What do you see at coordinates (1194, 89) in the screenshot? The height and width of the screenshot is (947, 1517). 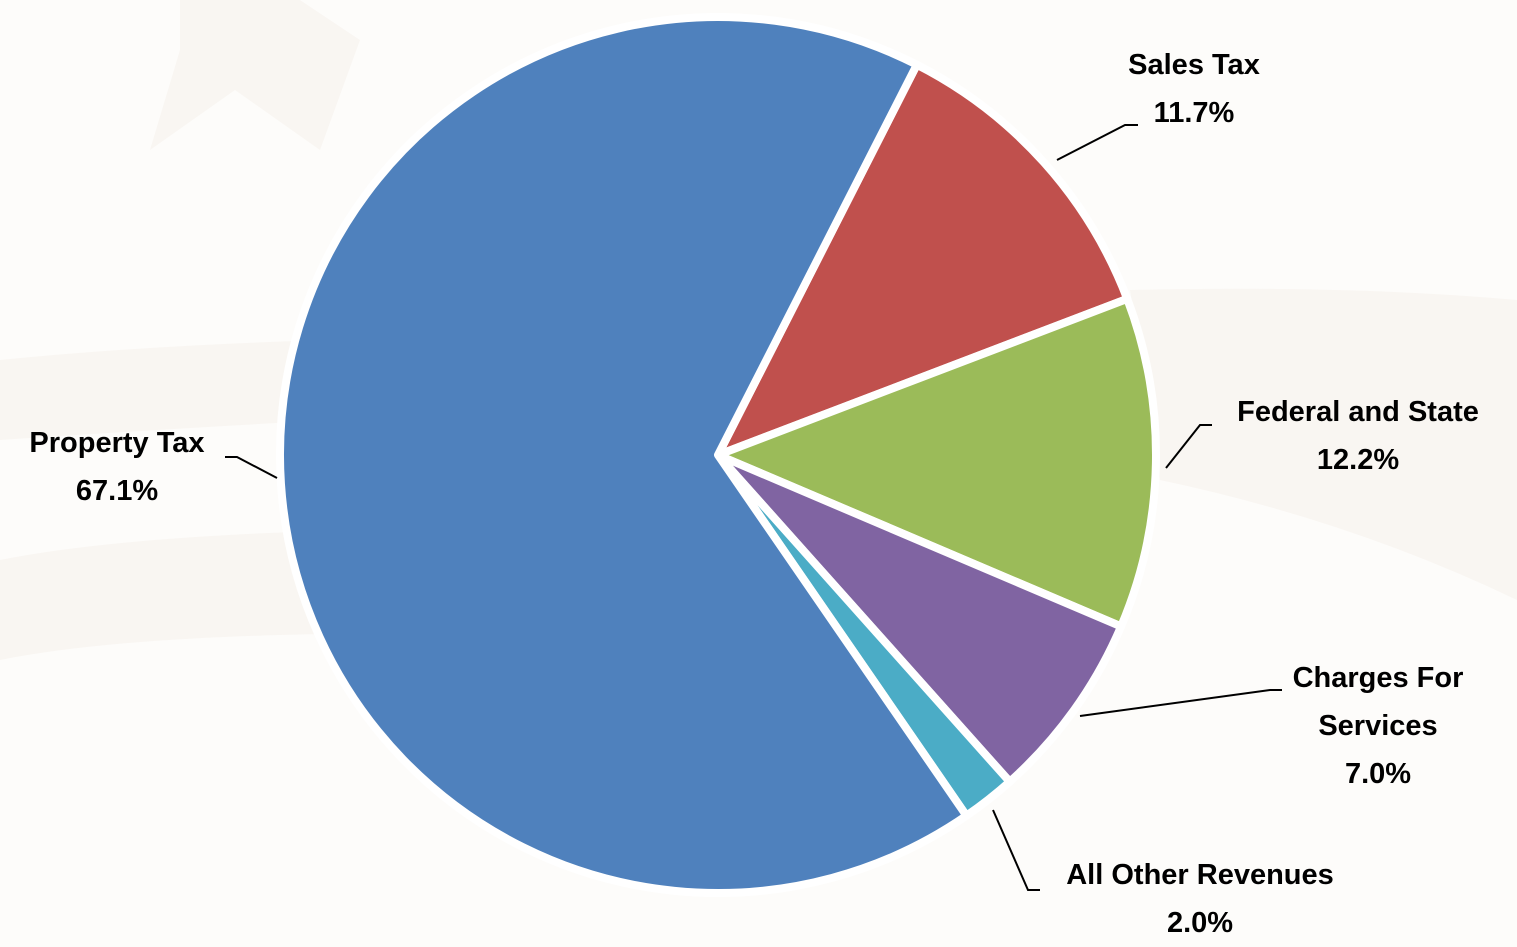 I see `slice-label: Sales Tax 11.7%` at bounding box center [1194, 89].